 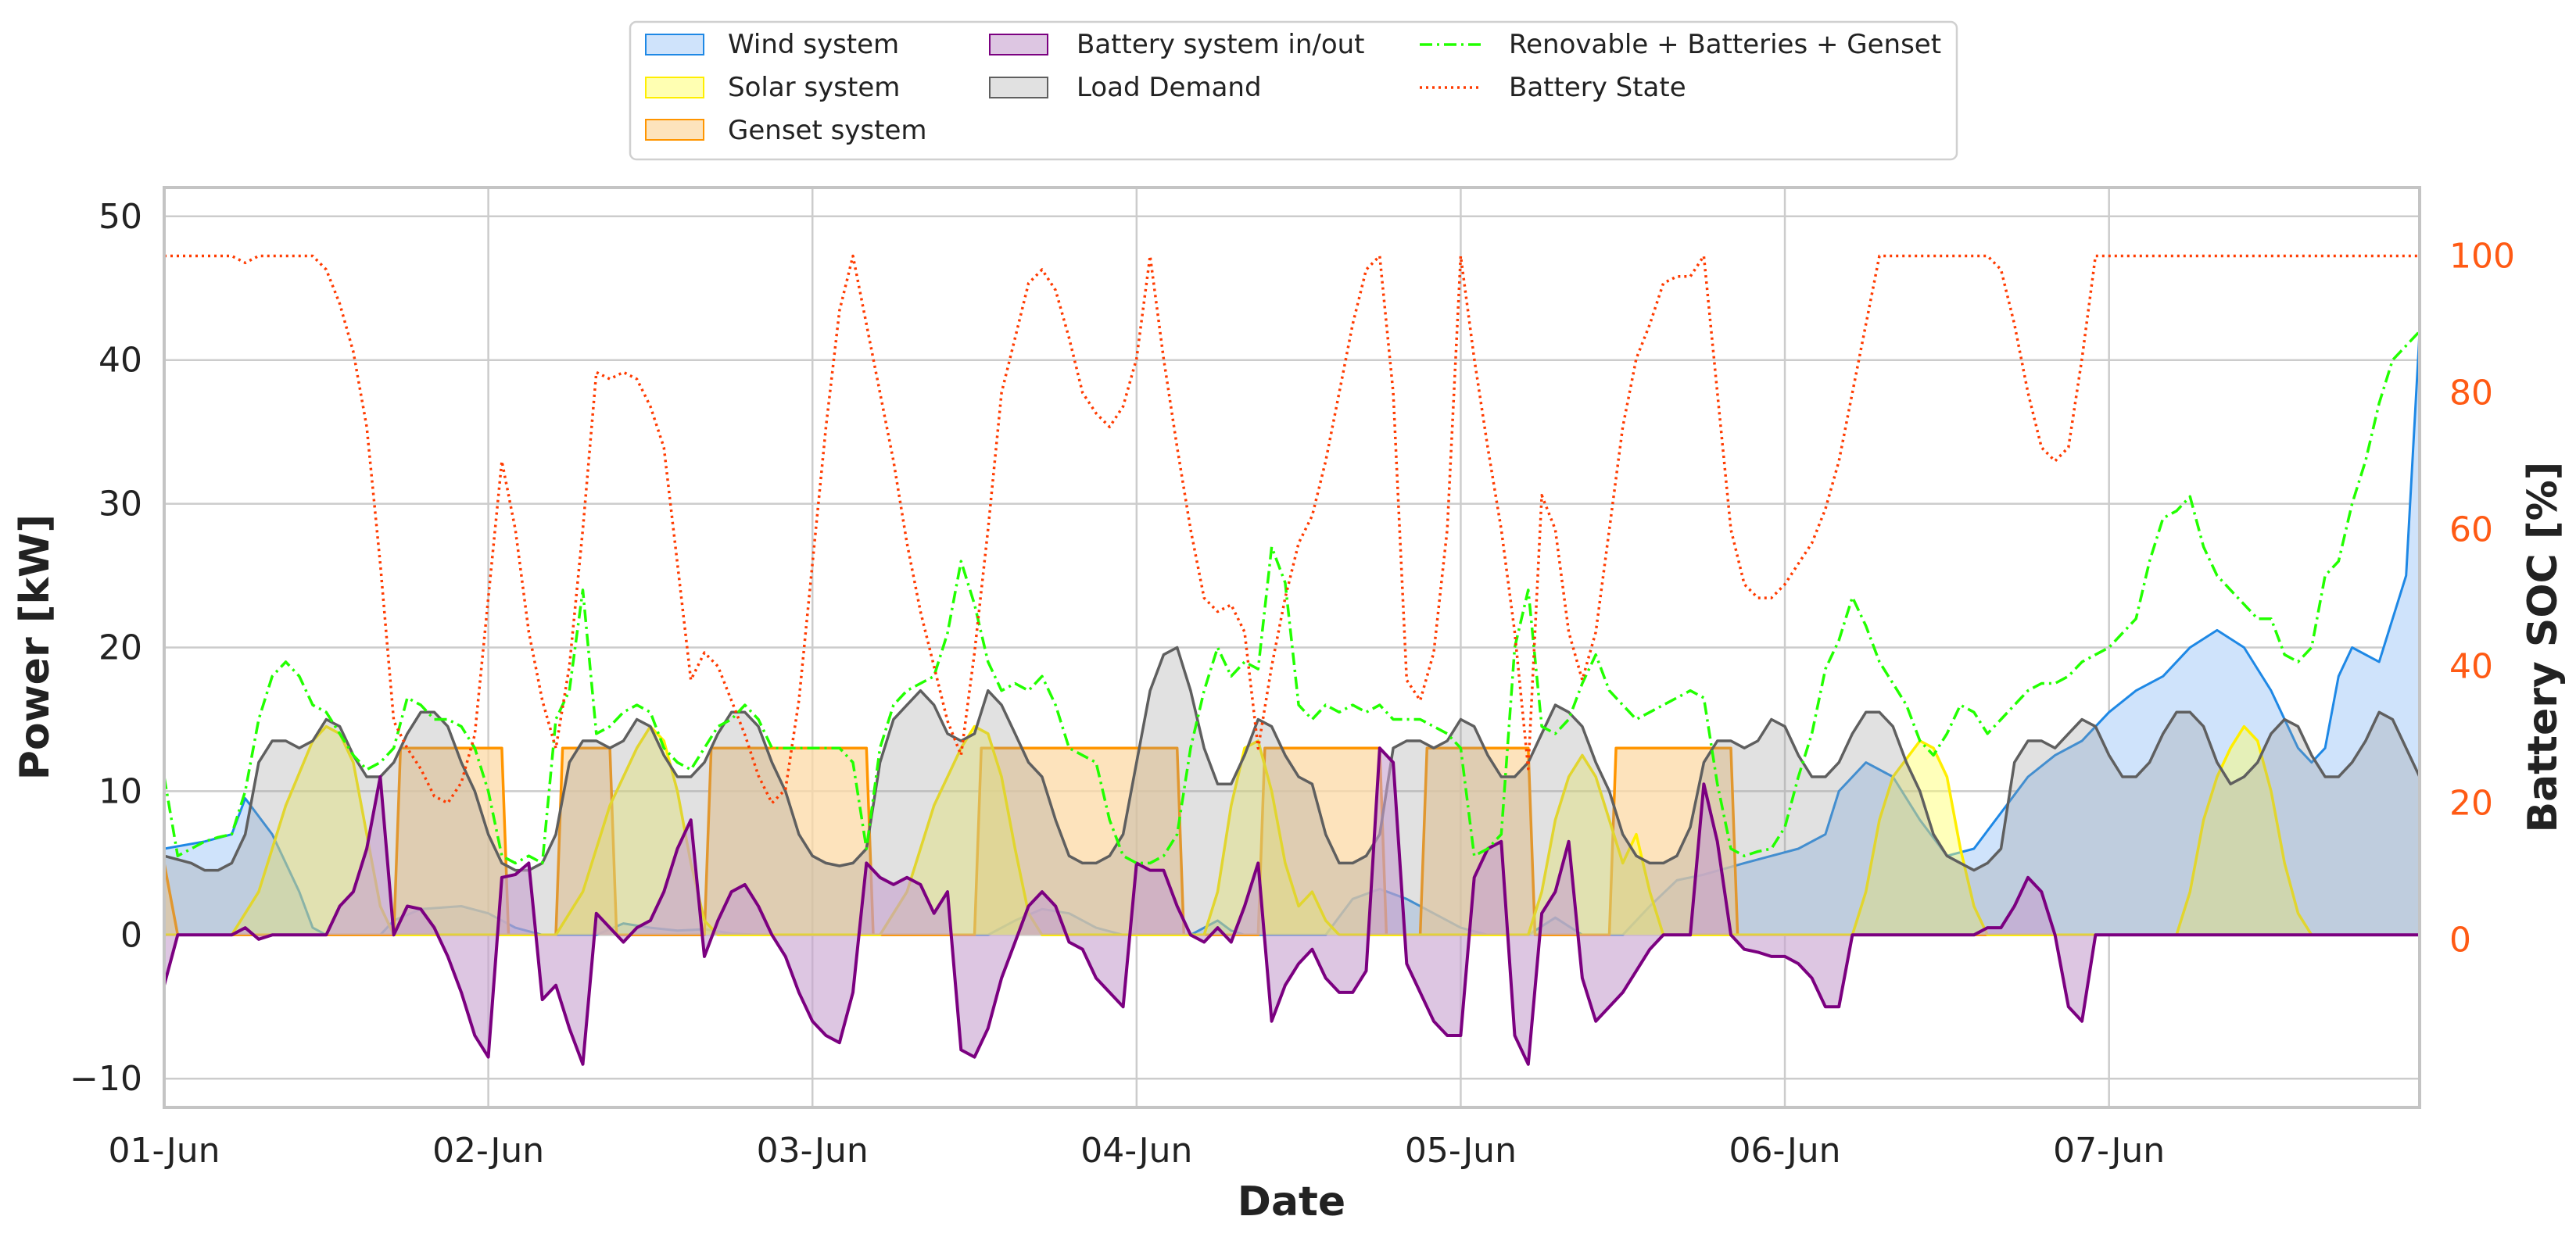 What do you see at coordinates (1292, 841) in the screenshot?
I see `area-genset` at bounding box center [1292, 841].